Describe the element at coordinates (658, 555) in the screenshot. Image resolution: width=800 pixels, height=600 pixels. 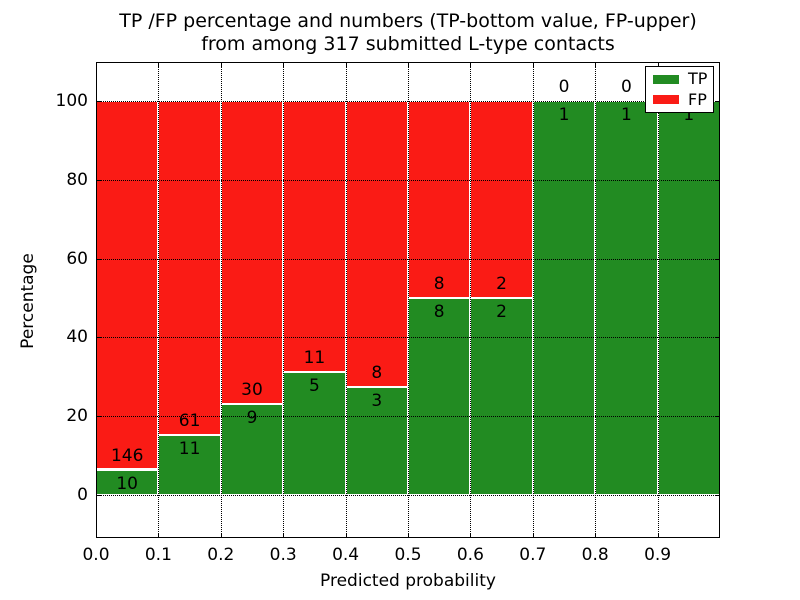
I see `x-tick-label: 0.9` at that location.